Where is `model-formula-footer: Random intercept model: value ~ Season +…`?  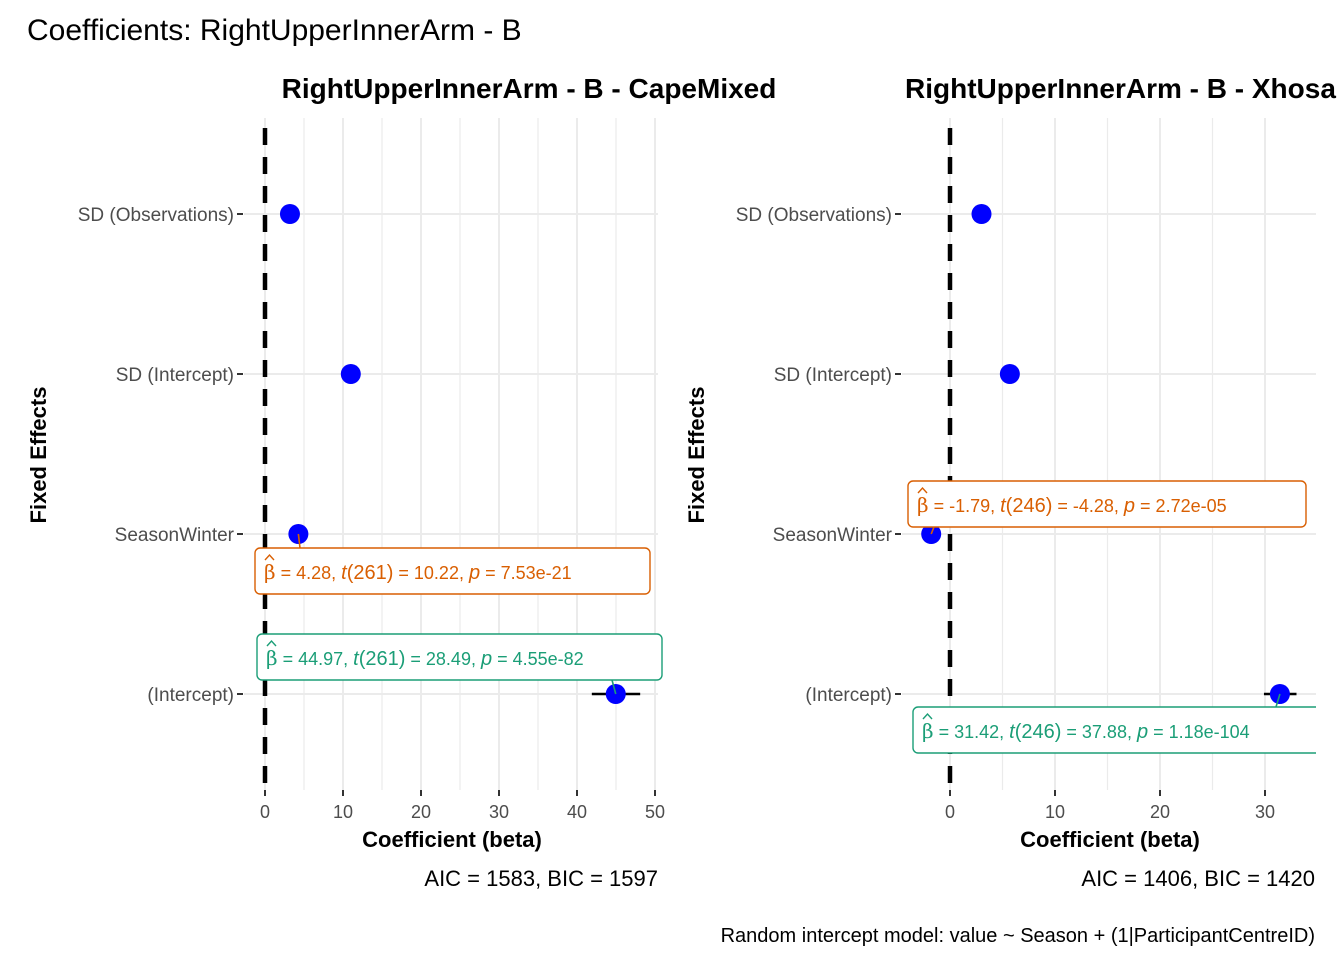 model-formula-footer: Random intercept model: value ~ Season +… is located at coordinates (1018, 936).